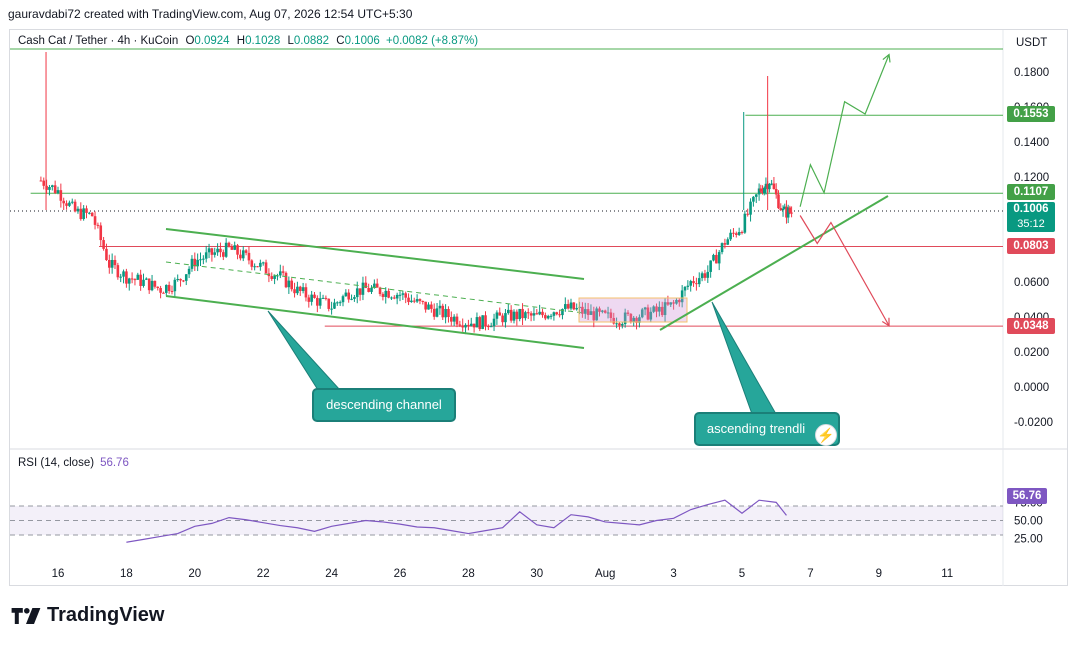  Describe the element at coordinates (879, 574) in the screenshot. I see `x-tick-label: 9` at that location.